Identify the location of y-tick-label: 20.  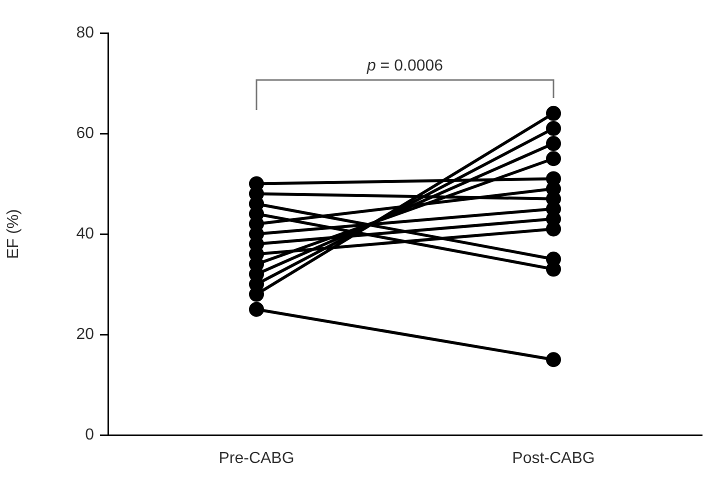
(85, 334).